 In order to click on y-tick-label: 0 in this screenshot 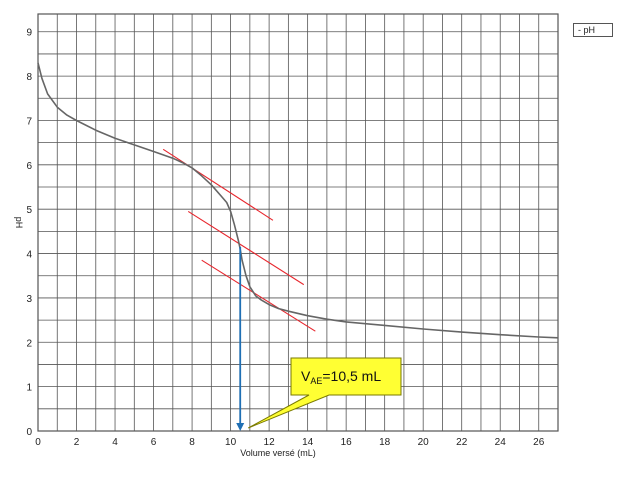, I will do `click(29, 432)`.